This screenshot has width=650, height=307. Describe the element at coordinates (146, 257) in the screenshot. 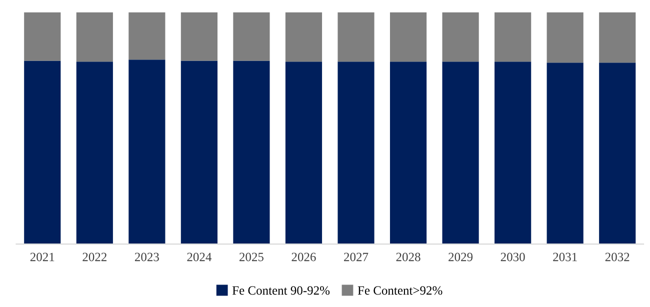

I see `x-tick-label: 2023` at that location.